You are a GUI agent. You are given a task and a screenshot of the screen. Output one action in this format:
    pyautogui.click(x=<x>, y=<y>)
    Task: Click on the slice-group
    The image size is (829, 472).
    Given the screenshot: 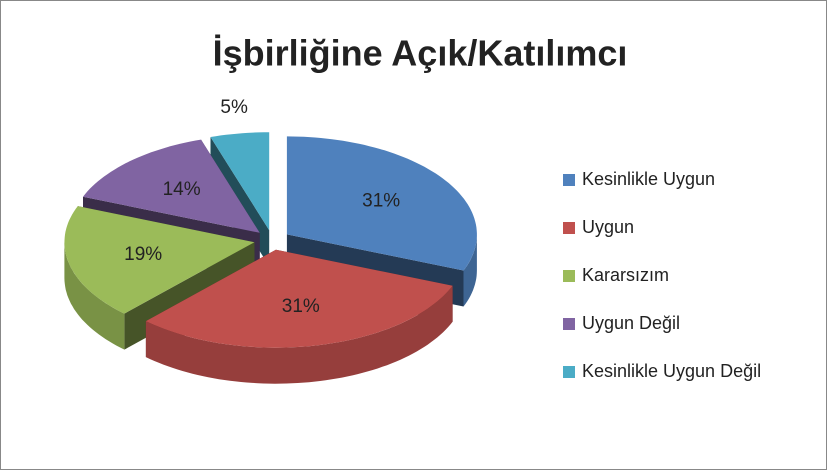 What is the action you would take?
    pyautogui.click(x=299, y=316)
    